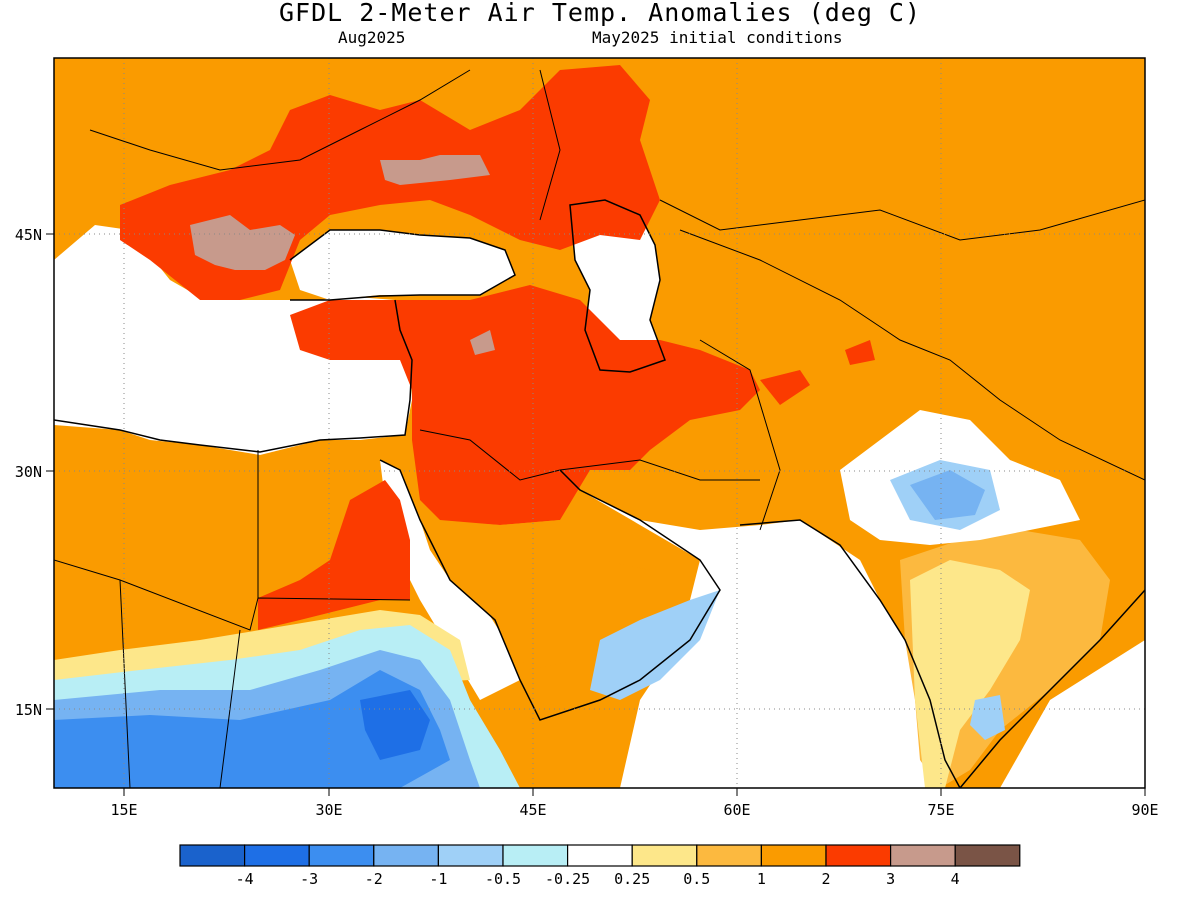 Image resolution: width=1200 pixels, height=900 pixels. What do you see at coordinates (309, 879) in the screenshot?
I see `colorbar-label: -3` at bounding box center [309, 879].